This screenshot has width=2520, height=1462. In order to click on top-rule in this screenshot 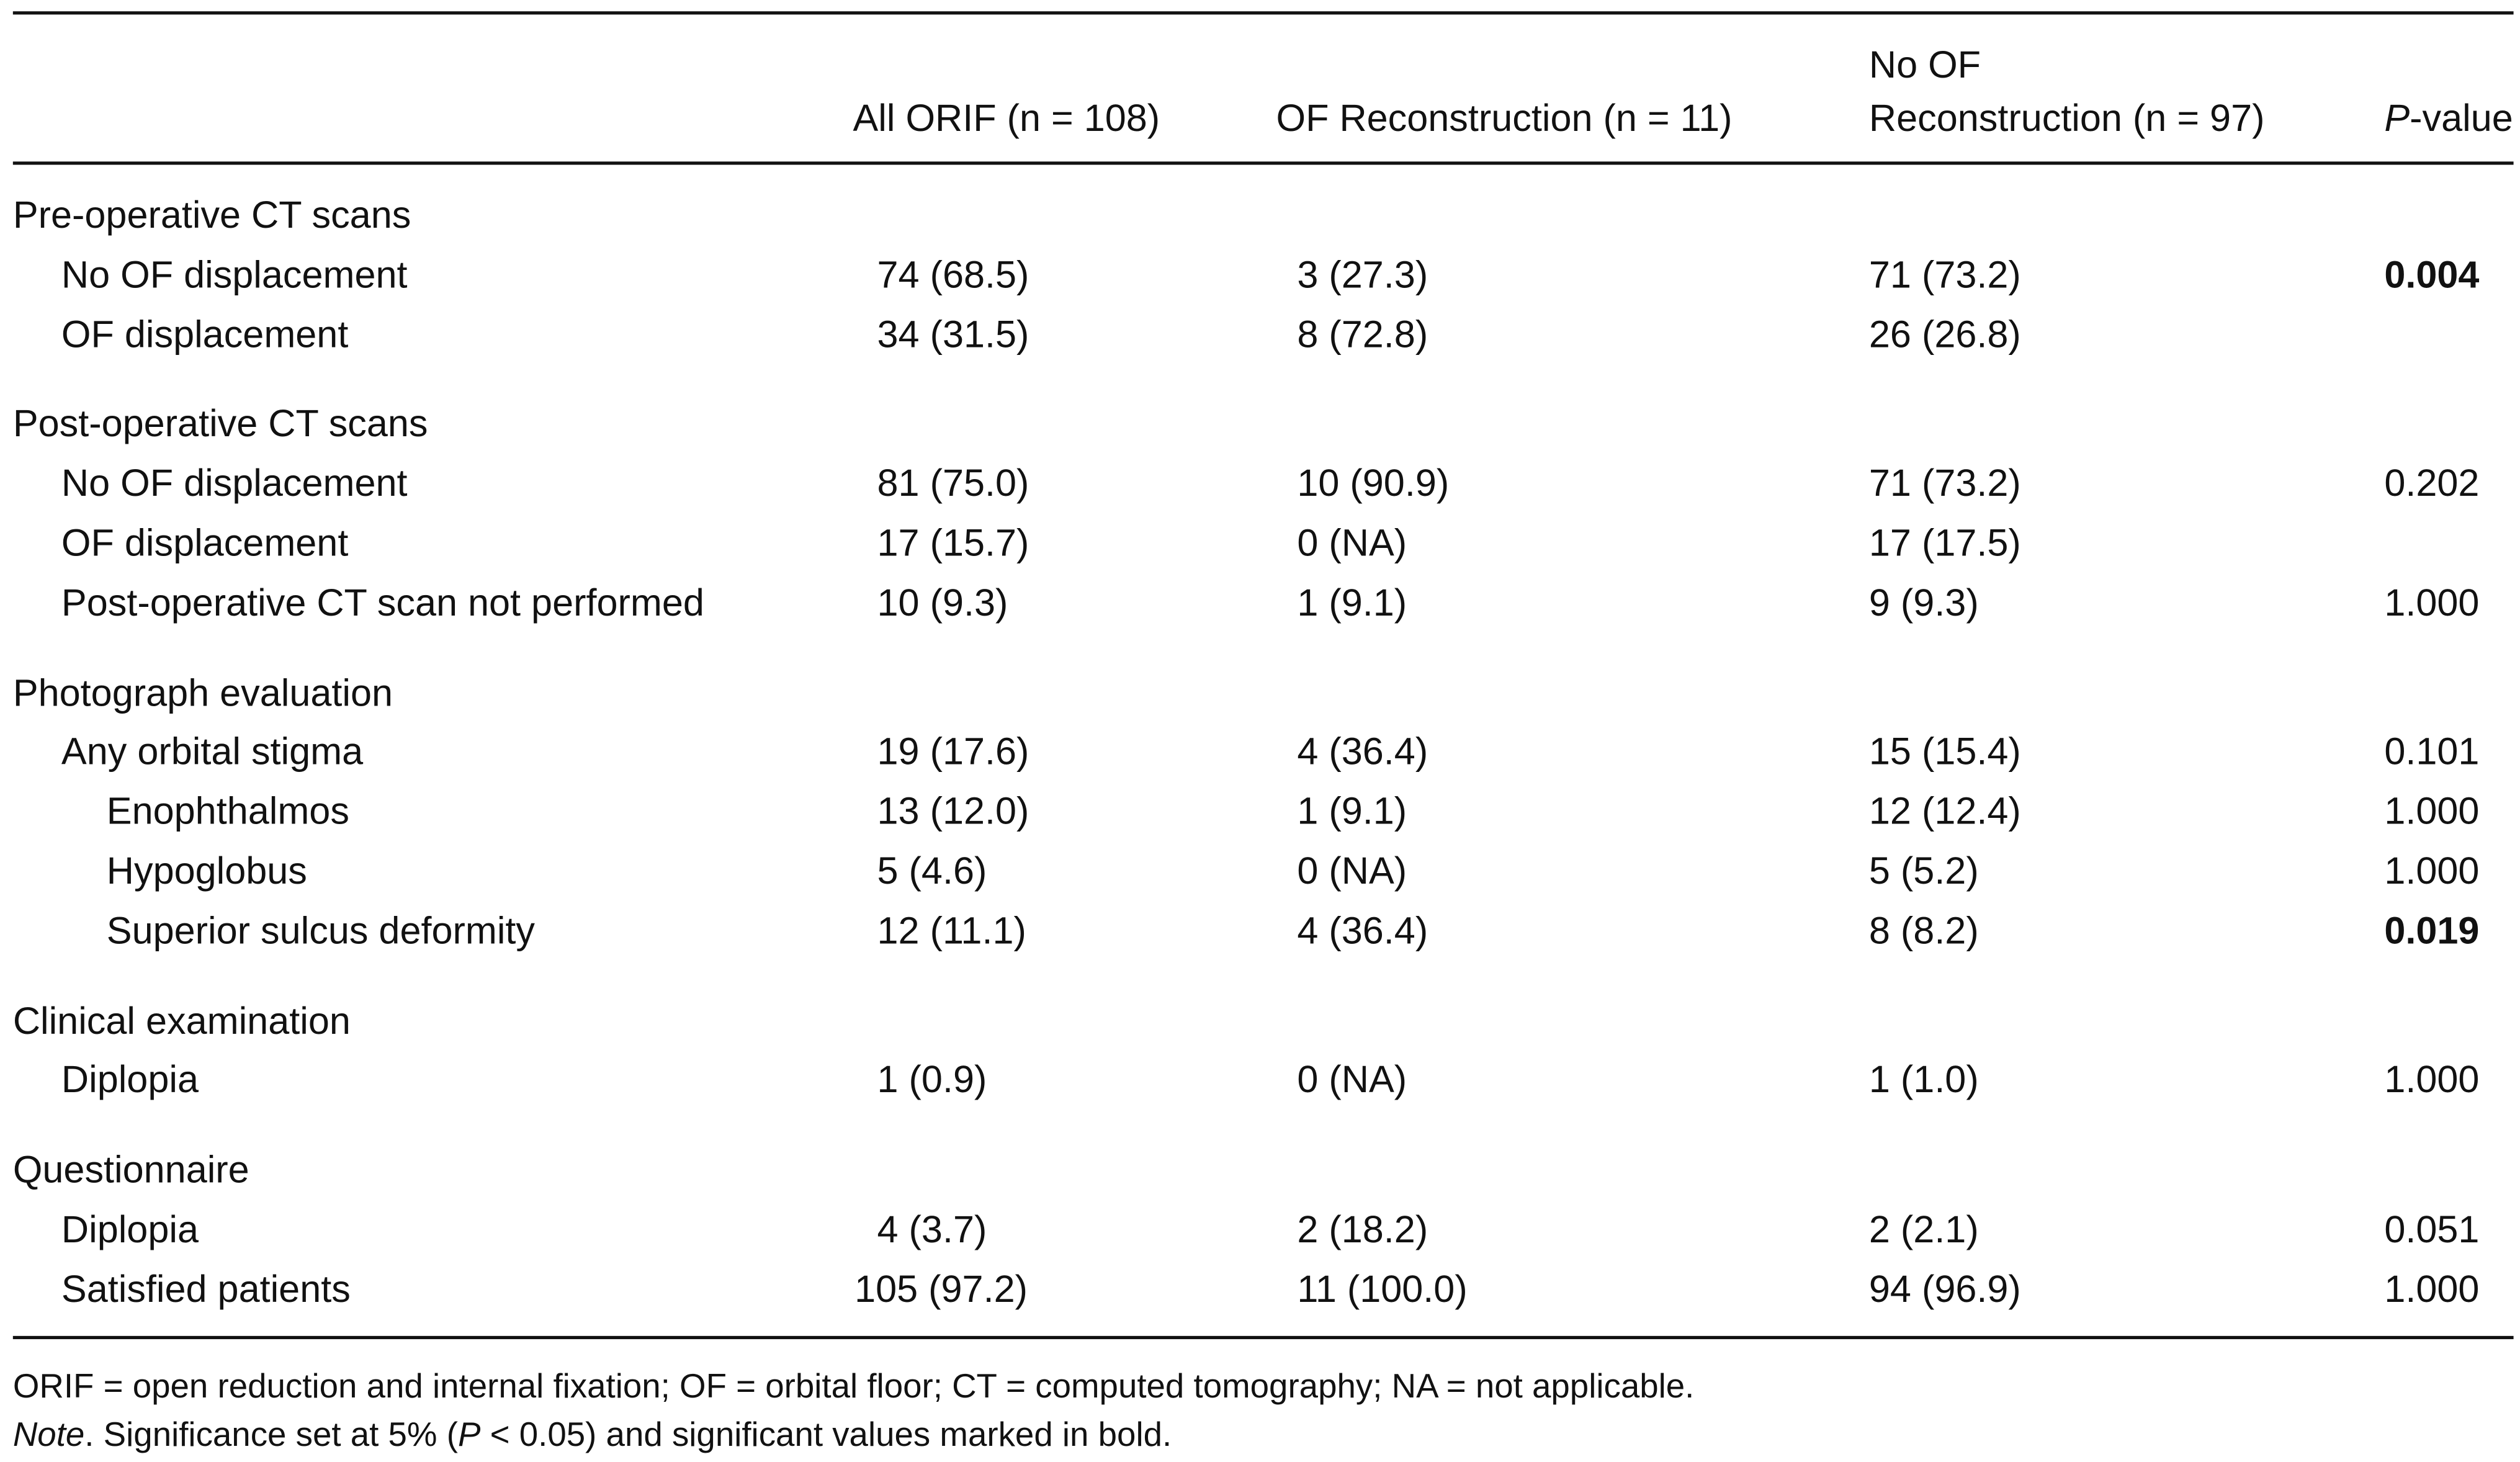, I will do `click(1263, 13)`.